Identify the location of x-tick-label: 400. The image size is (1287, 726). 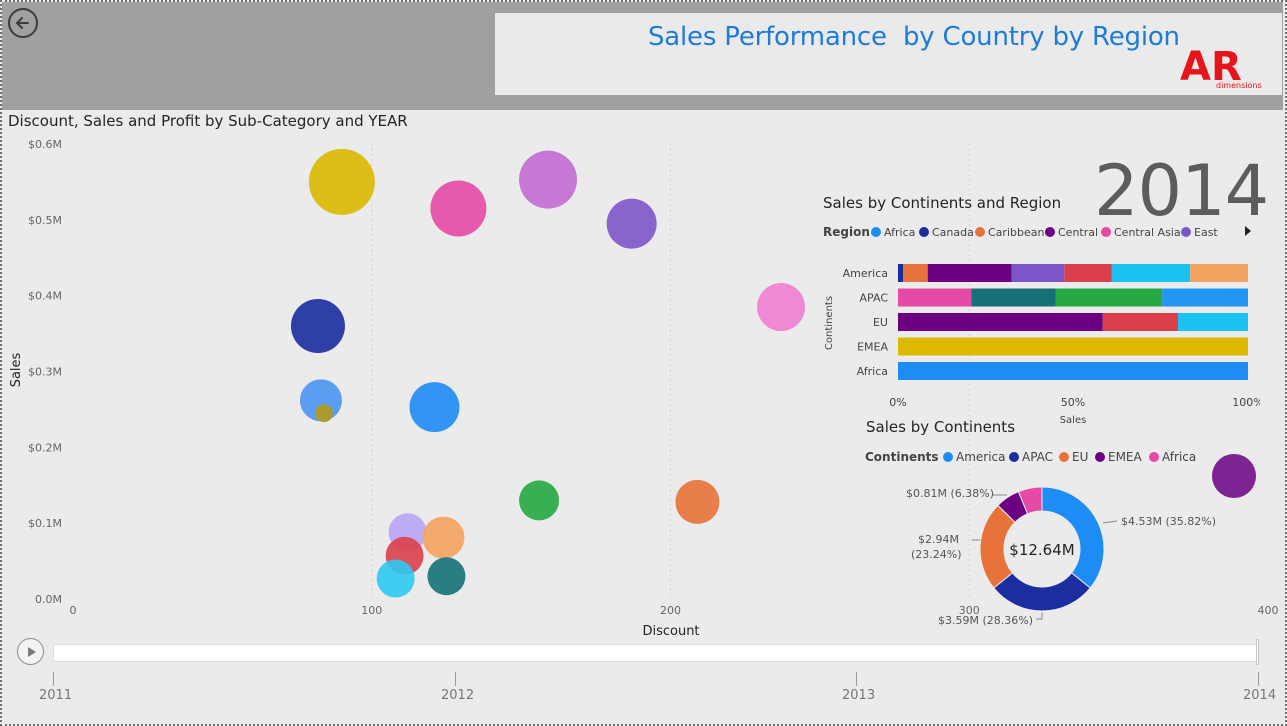
(1268, 610).